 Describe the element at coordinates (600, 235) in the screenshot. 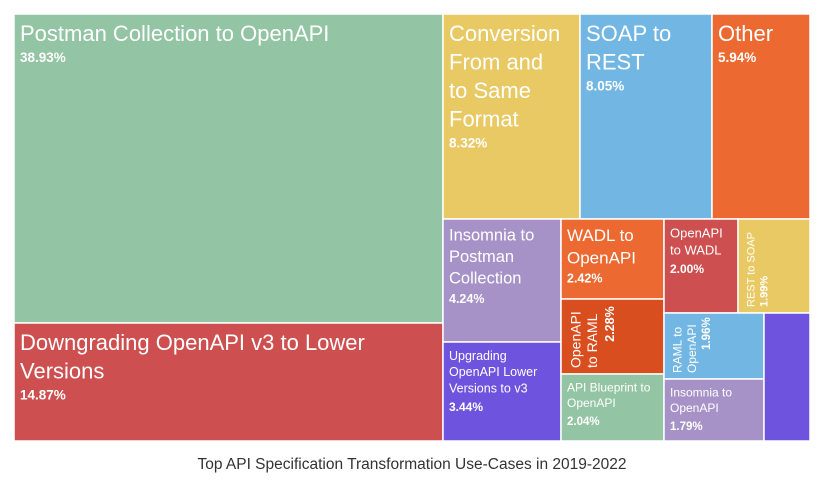

I see `tile-label-wadl-to-openapi: WADL to` at that location.